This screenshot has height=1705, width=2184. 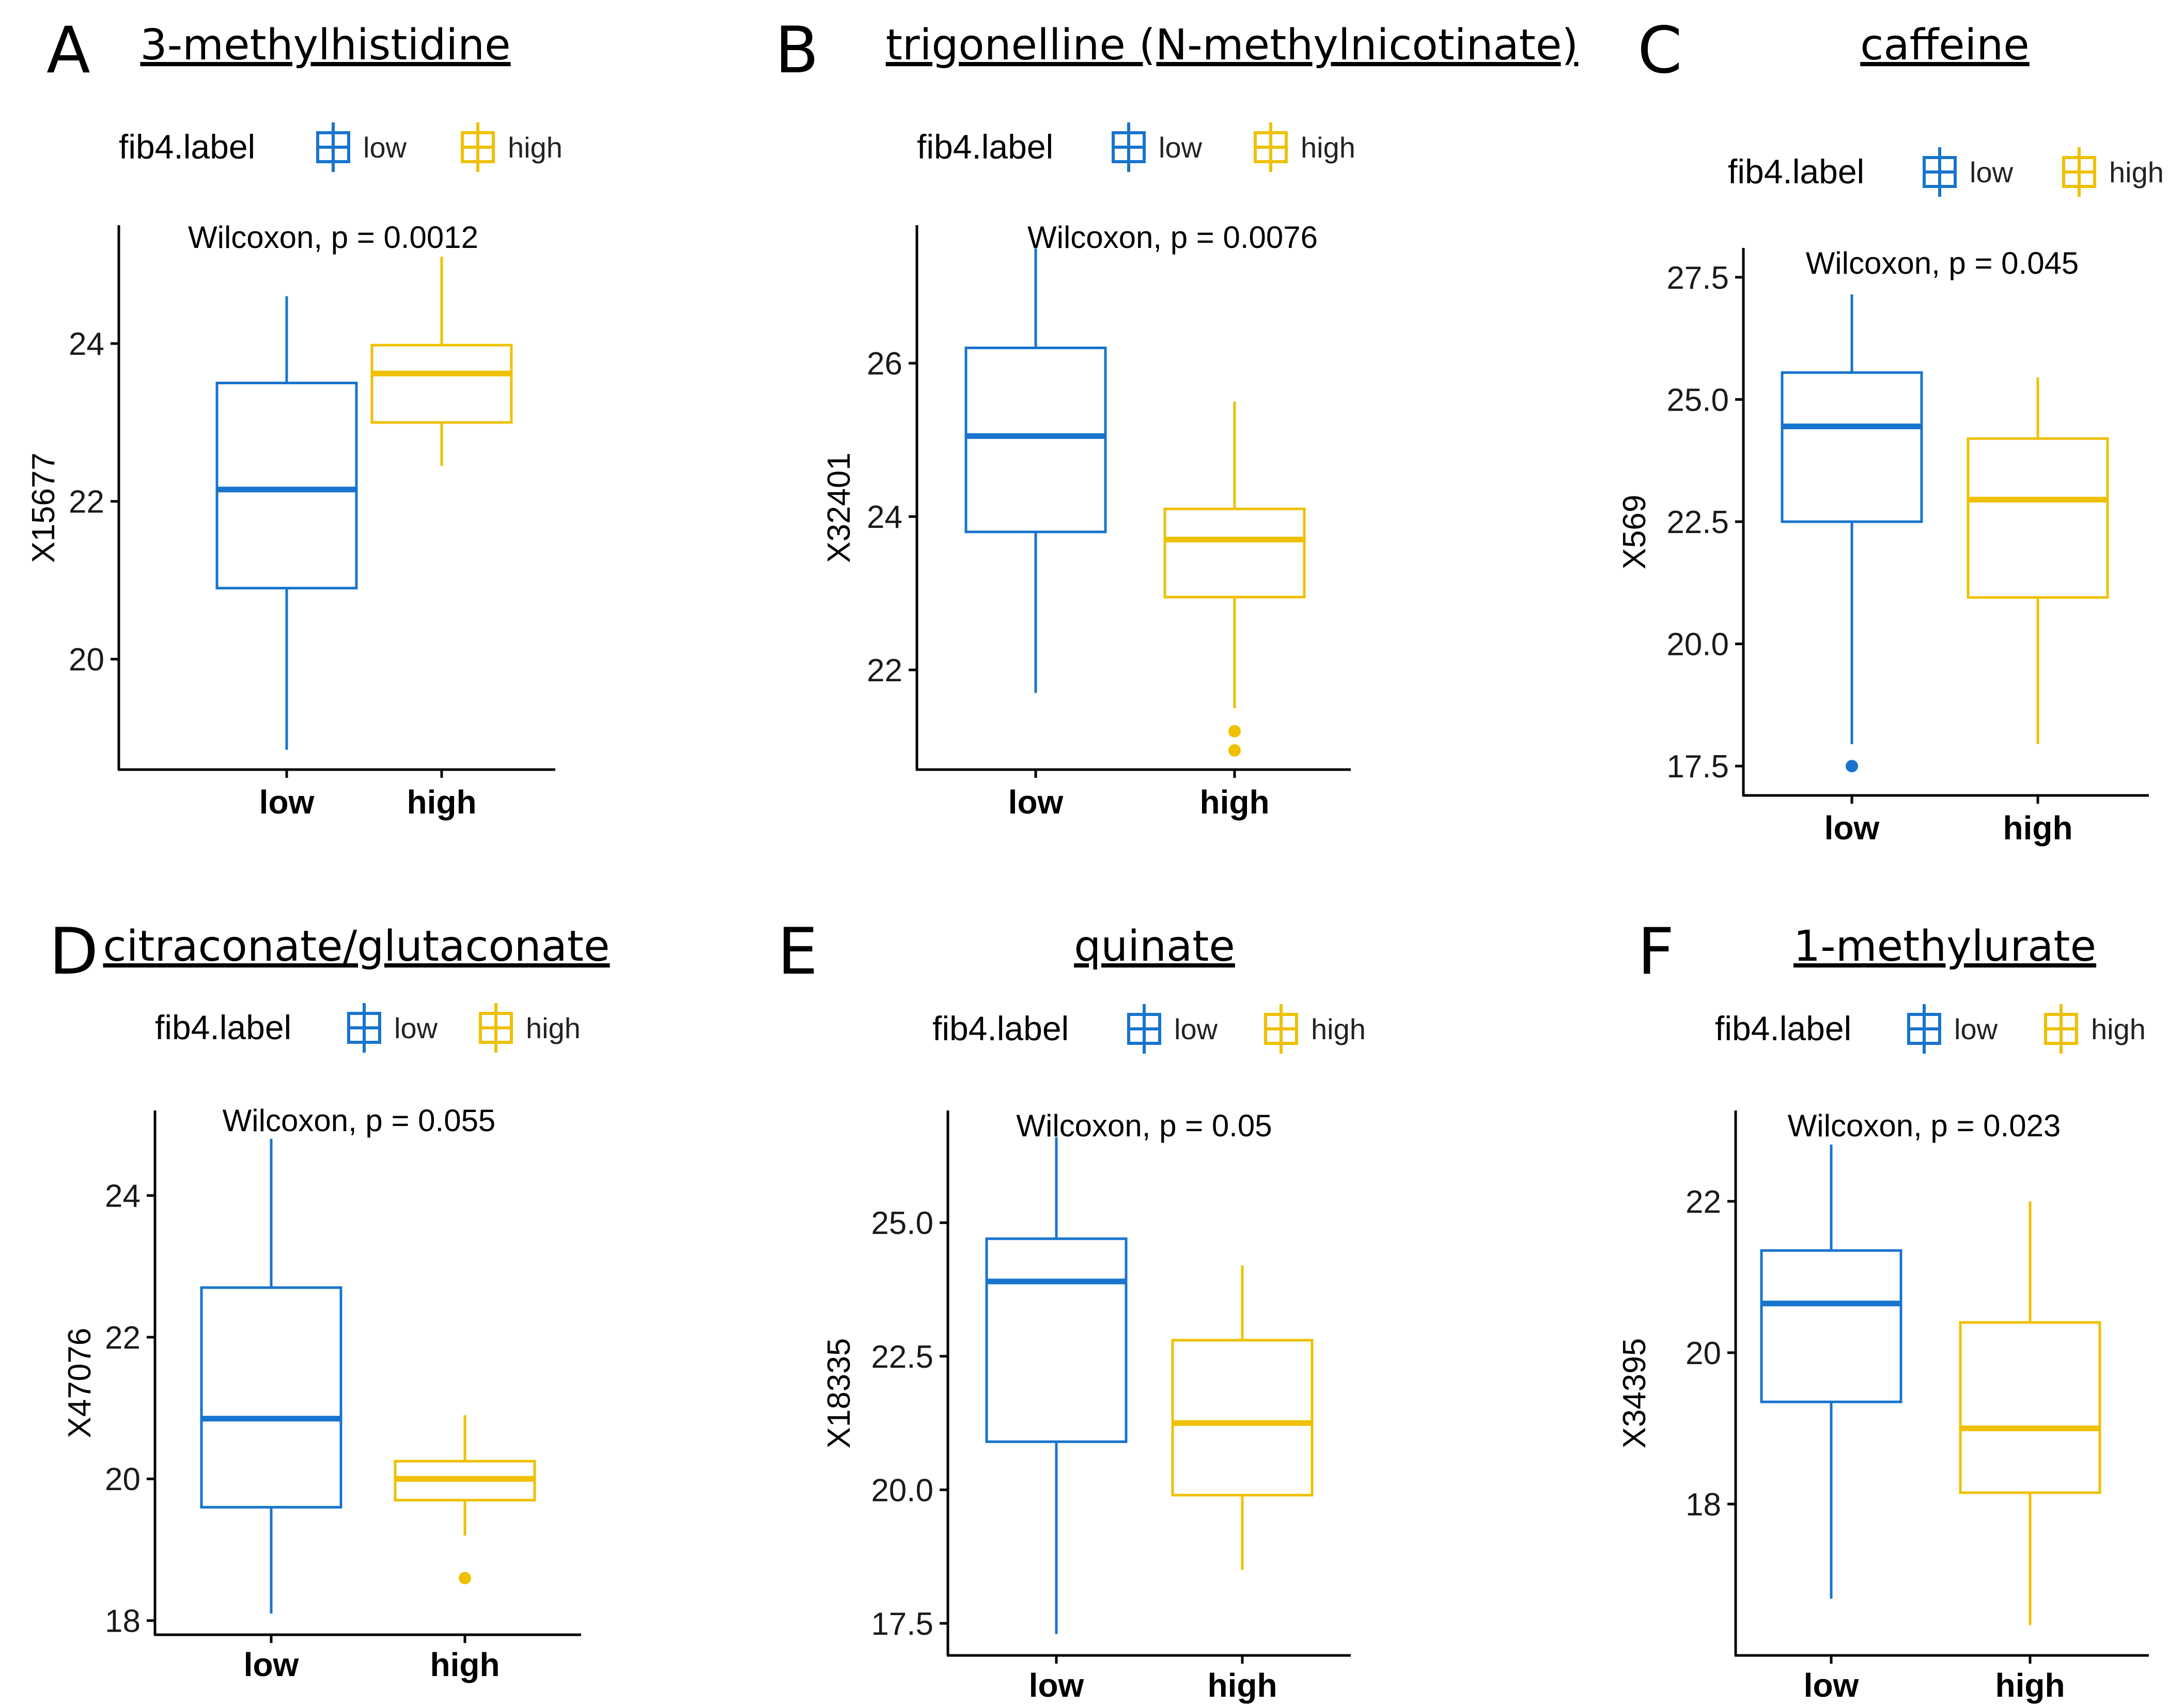 What do you see at coordinates (68, 50) in the screenshot?
I see `panel-letter: A` at bounding box center [68, 50].